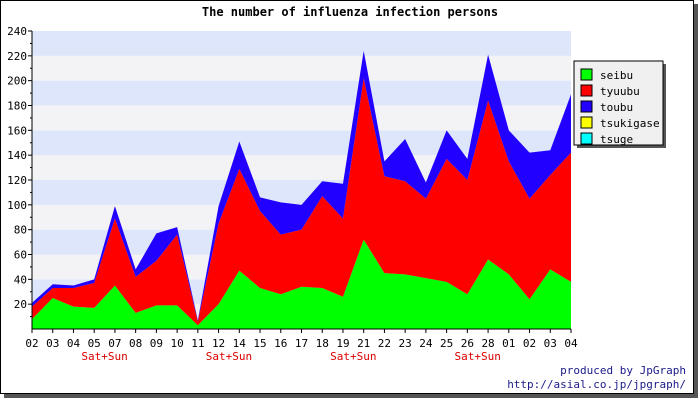  Describe the element at coordinates (280, 343) in the screenshot. I see `x-tick-label: 16` at that location.